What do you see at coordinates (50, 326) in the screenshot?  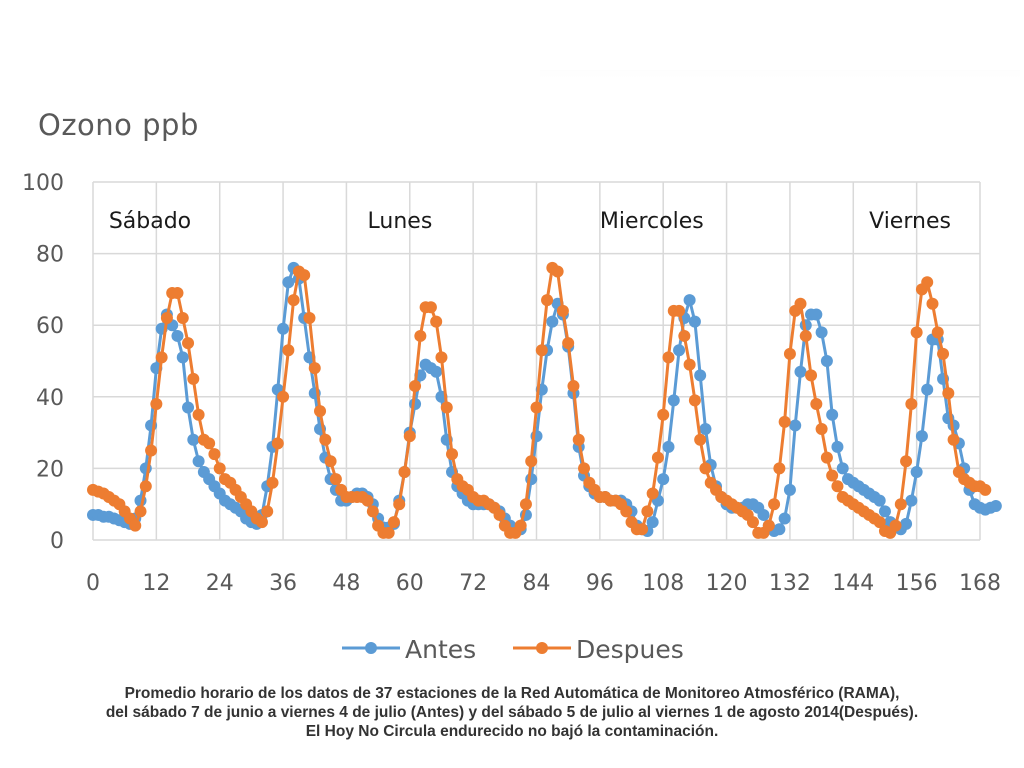 I see `y-tick-label: 60` at bounding box center [50, 326].